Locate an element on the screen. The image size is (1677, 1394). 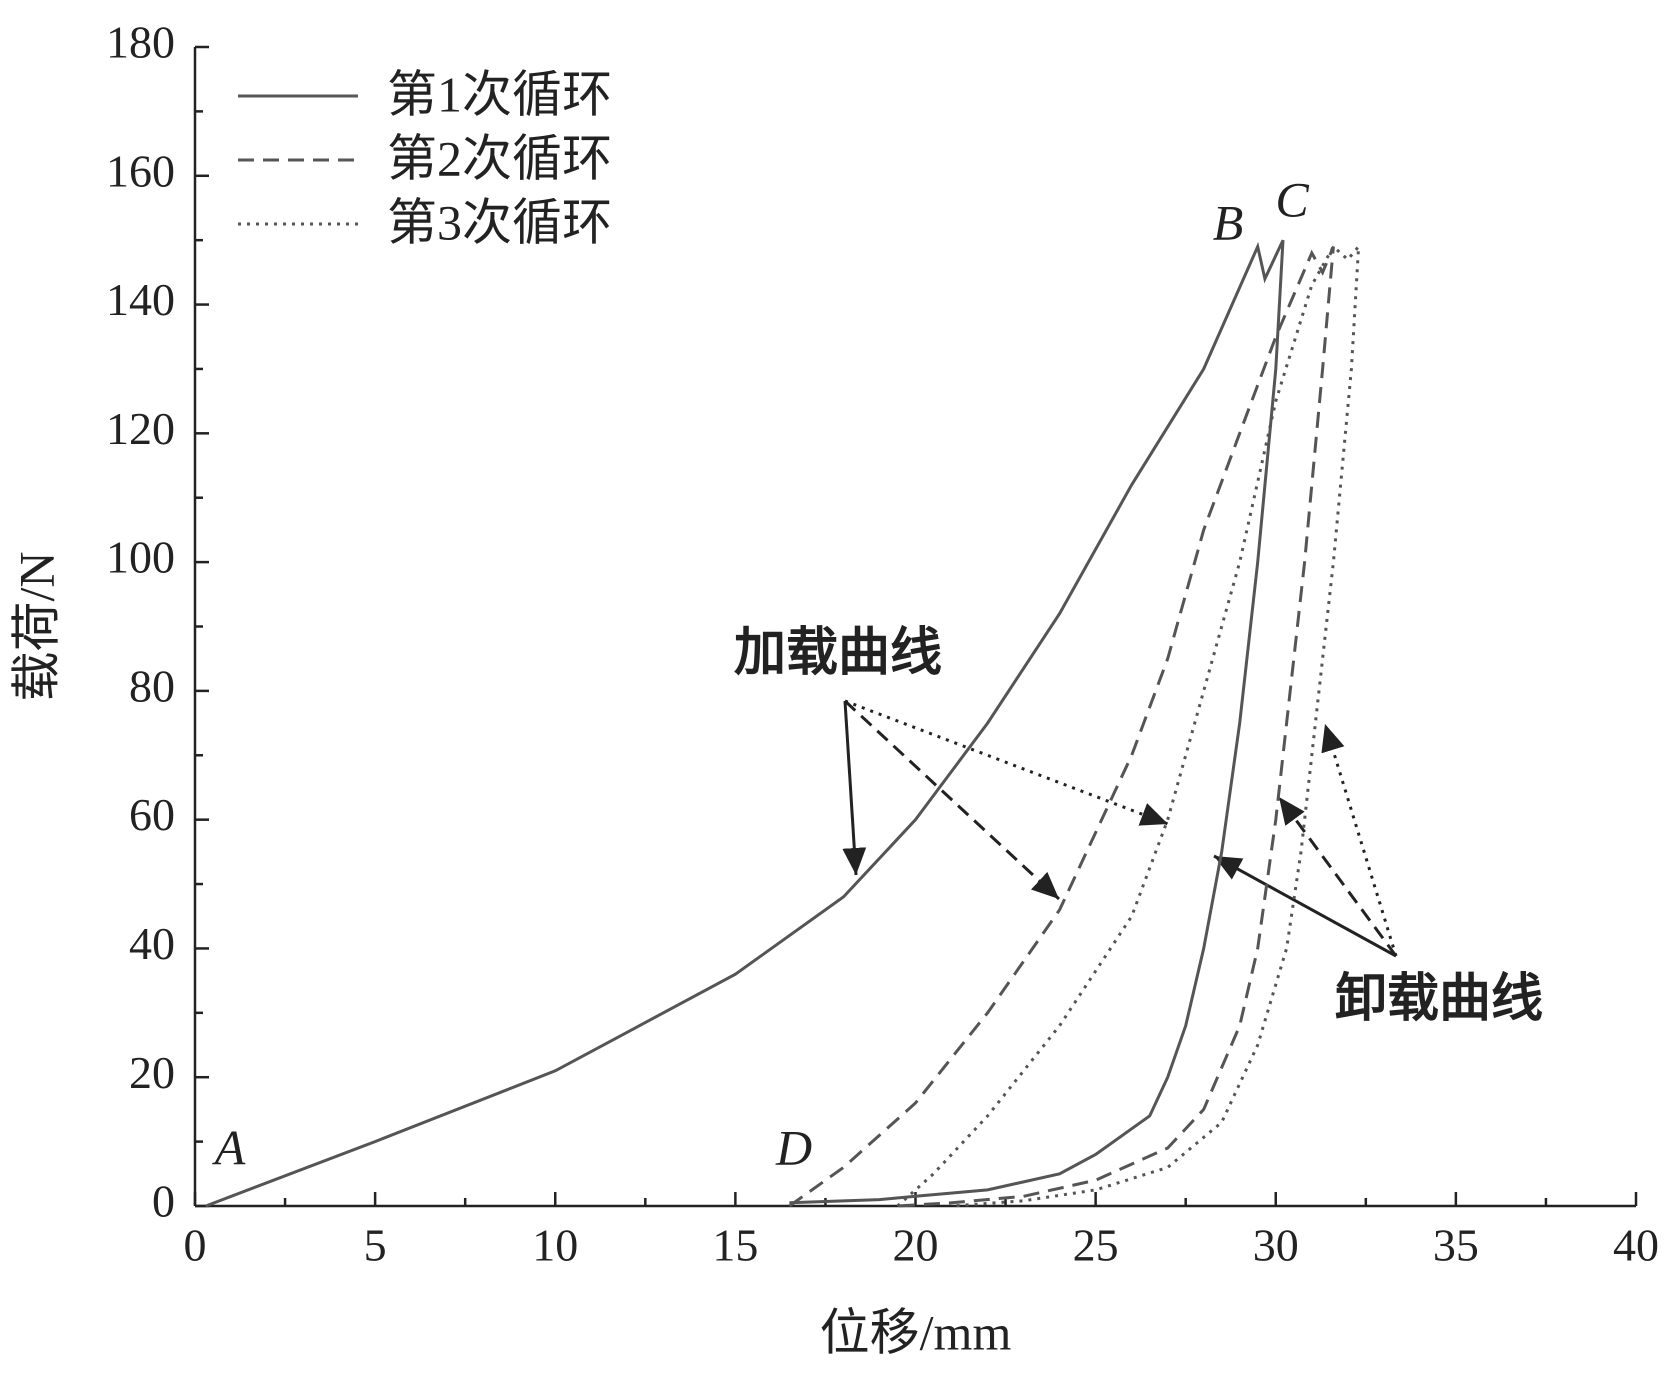
x-tick-label: 15 is located at coordinates (735, 1245).